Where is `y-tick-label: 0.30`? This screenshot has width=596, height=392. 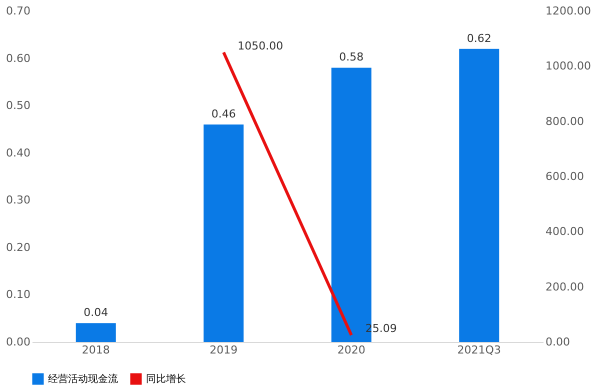 y-tick-label: 0.30 is located at coordinates (18, 200).